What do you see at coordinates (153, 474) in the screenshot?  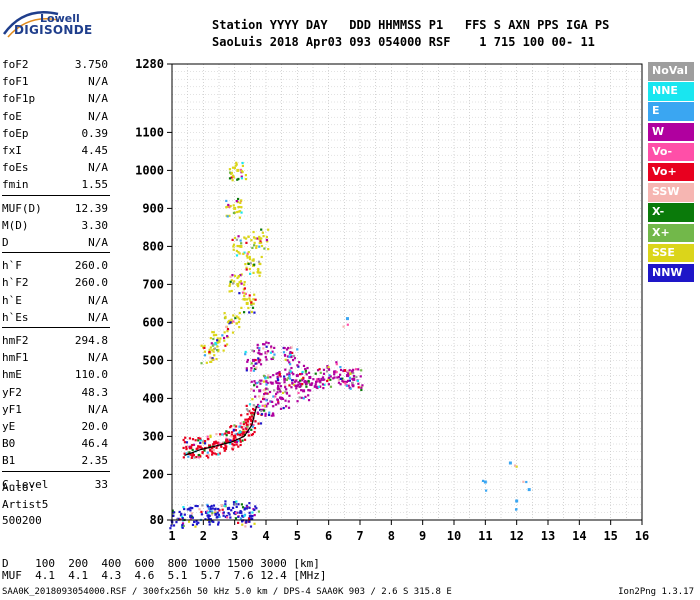 I see `y-tick-label: 200` at bounding box center [153, 474].